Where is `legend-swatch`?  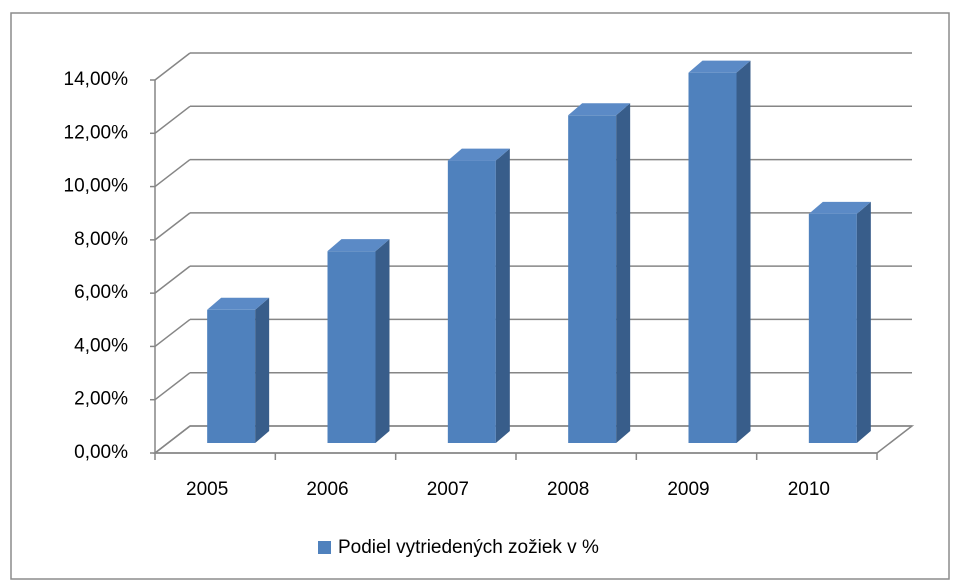
legend-swatch is located at coordinates (324, 547).